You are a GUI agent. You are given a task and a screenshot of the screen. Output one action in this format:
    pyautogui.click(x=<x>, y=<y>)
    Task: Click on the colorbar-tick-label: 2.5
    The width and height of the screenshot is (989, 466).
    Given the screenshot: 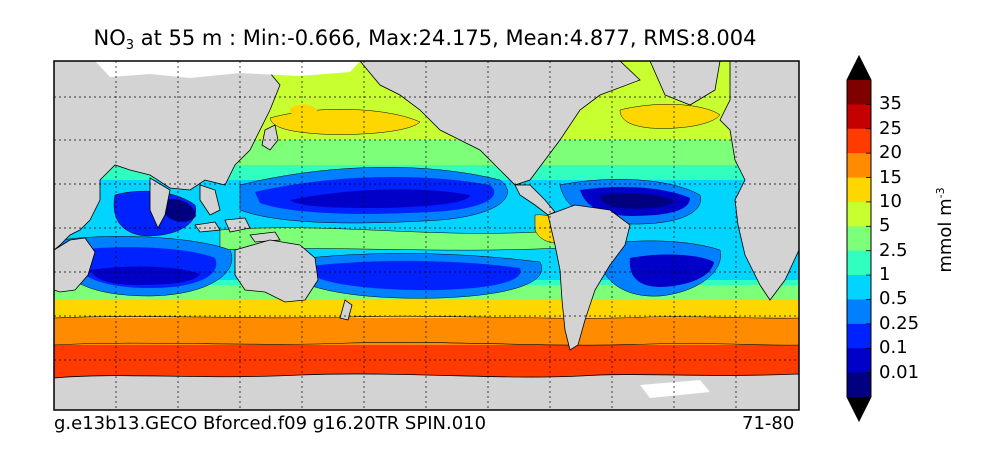 What is the action you would take?
    pyautogui.click(x=893, y=250)
    